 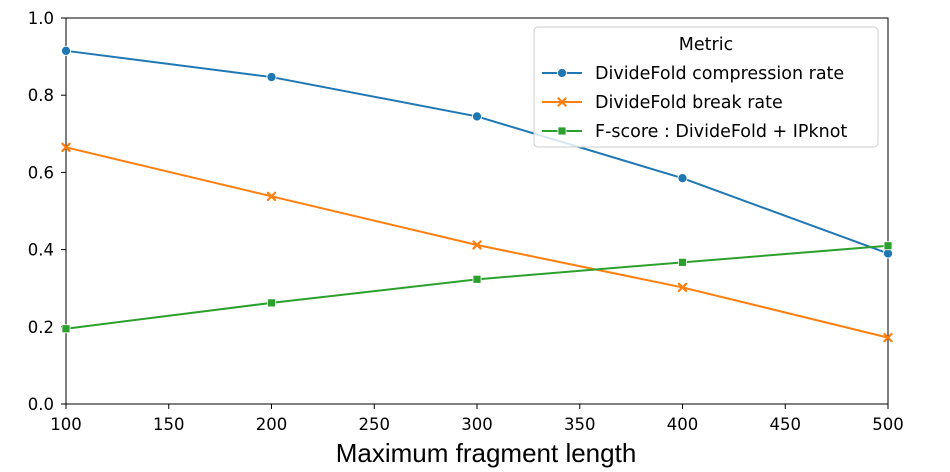 I want to click on x-tick-label: 300, so click(x=477, y=424).